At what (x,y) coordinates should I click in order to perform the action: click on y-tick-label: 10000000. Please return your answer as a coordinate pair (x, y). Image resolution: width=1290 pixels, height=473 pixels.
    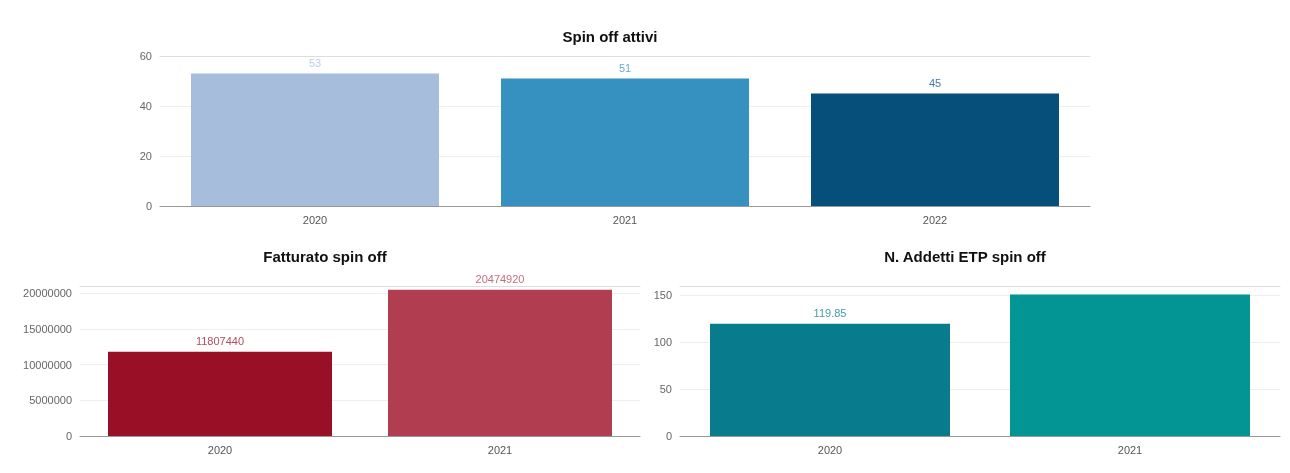
    Looking at the image, I should click on (47, 364).